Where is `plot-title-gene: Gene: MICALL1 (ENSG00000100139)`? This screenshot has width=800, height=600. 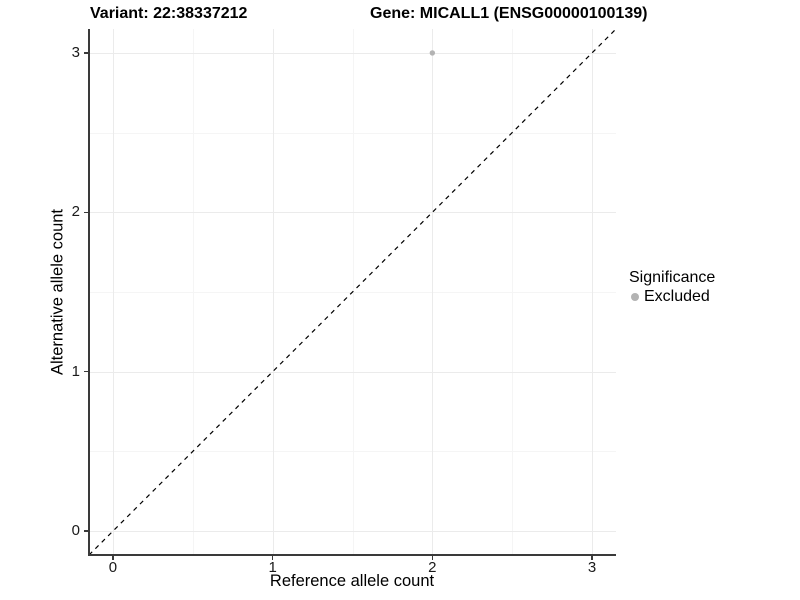
plot-title-gene: Gene: MICALL1 (ENSG00000100139) is located at coordinates (509, 13).